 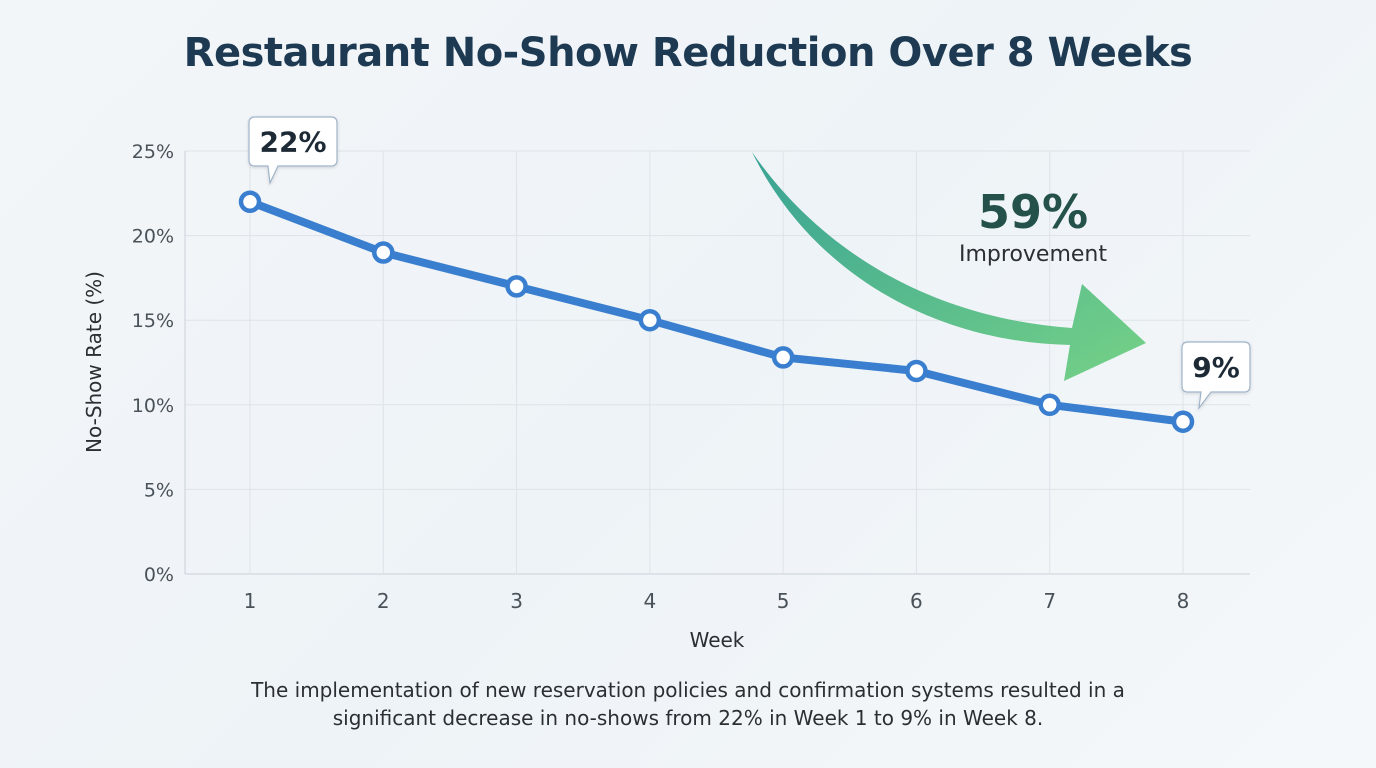 What do you see at coordinates (153, 152) in the screenshot?
I see `y-tick-label: 25%` at bounding box center [153, 152].